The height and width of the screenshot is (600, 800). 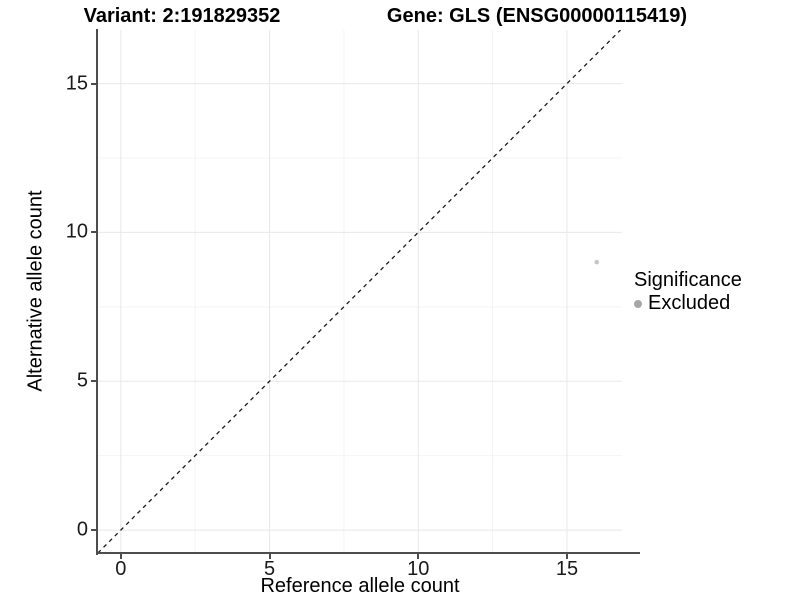 I want to click on x-tick-label: 10, so click(x=418, y=569).